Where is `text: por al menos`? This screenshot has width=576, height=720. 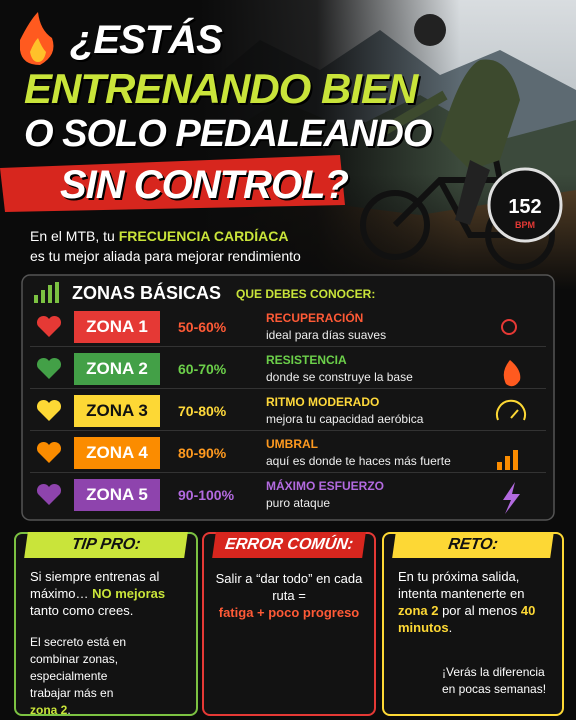 text: por al menos is located at coordinates (479, 610).